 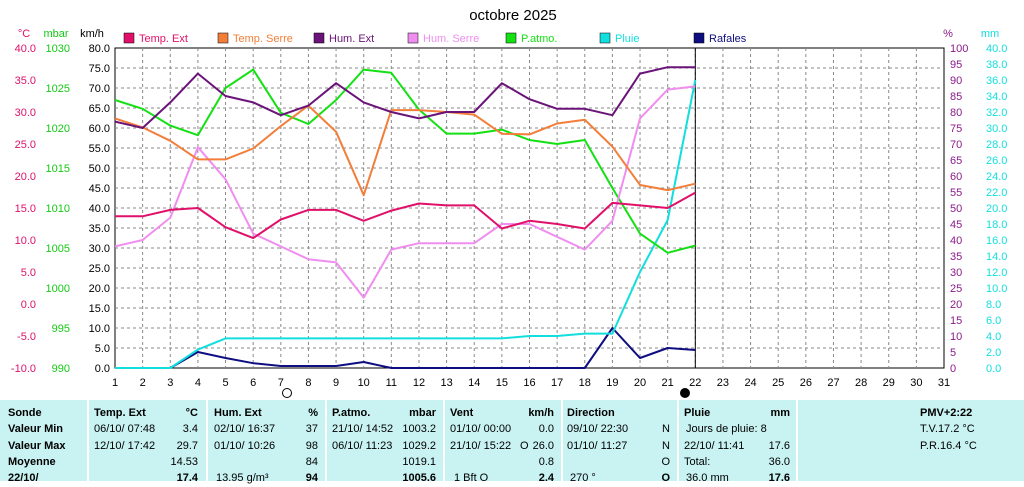 What do you see at coordinates (597, 446) in the screenshot?
I see `direction-max-date: 01/10/ 11:27` at bounding box center [597, 446].